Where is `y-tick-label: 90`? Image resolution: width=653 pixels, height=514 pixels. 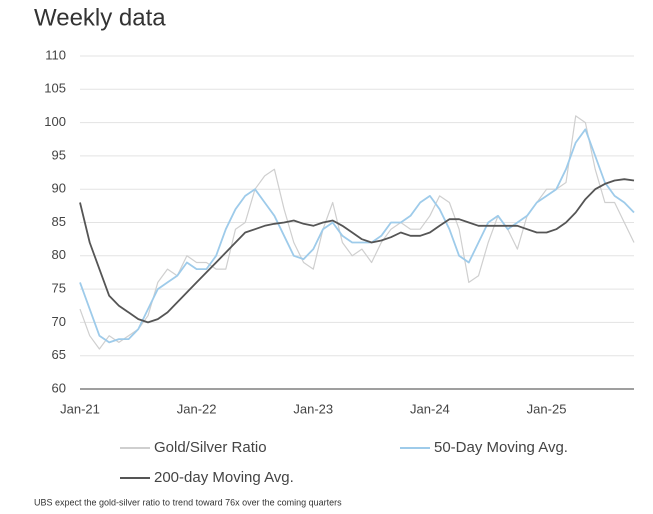 y-tick-label: 90 is located at coordinates (59, 188).